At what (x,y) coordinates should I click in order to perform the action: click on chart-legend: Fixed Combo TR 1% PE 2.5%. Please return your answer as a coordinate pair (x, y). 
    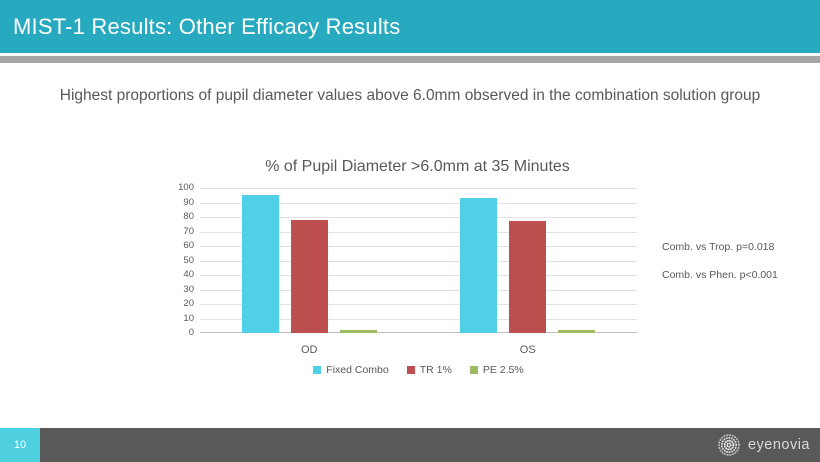
    Looking at the image, I should click on (418, 370).